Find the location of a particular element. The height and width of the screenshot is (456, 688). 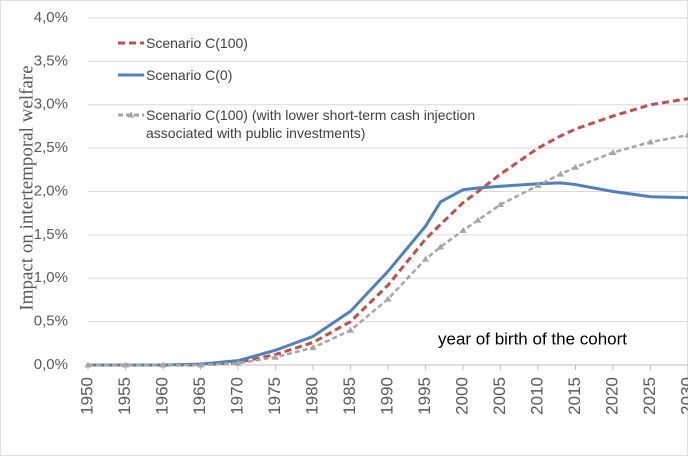

y-tick-label: 4,0% is located at coordinates (51, 17).